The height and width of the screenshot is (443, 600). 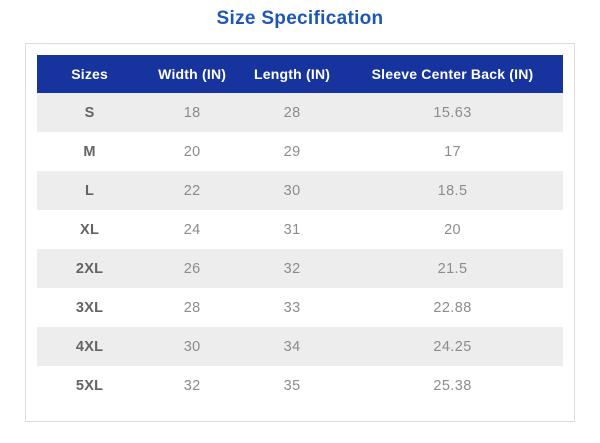 What do you see at coordinates (452, 190) in the screenshot?
I see `sleeve-cell: 18.5` at bounding box center [452, 190].